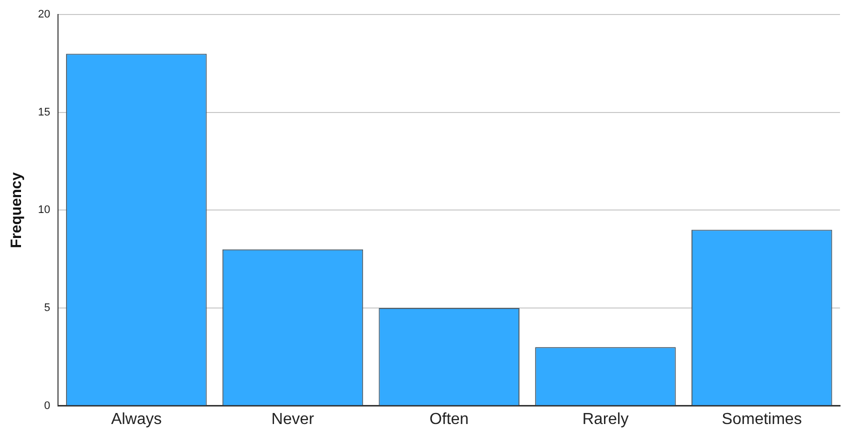  I want to click on y-tick-label: 0, so click(47, 406).